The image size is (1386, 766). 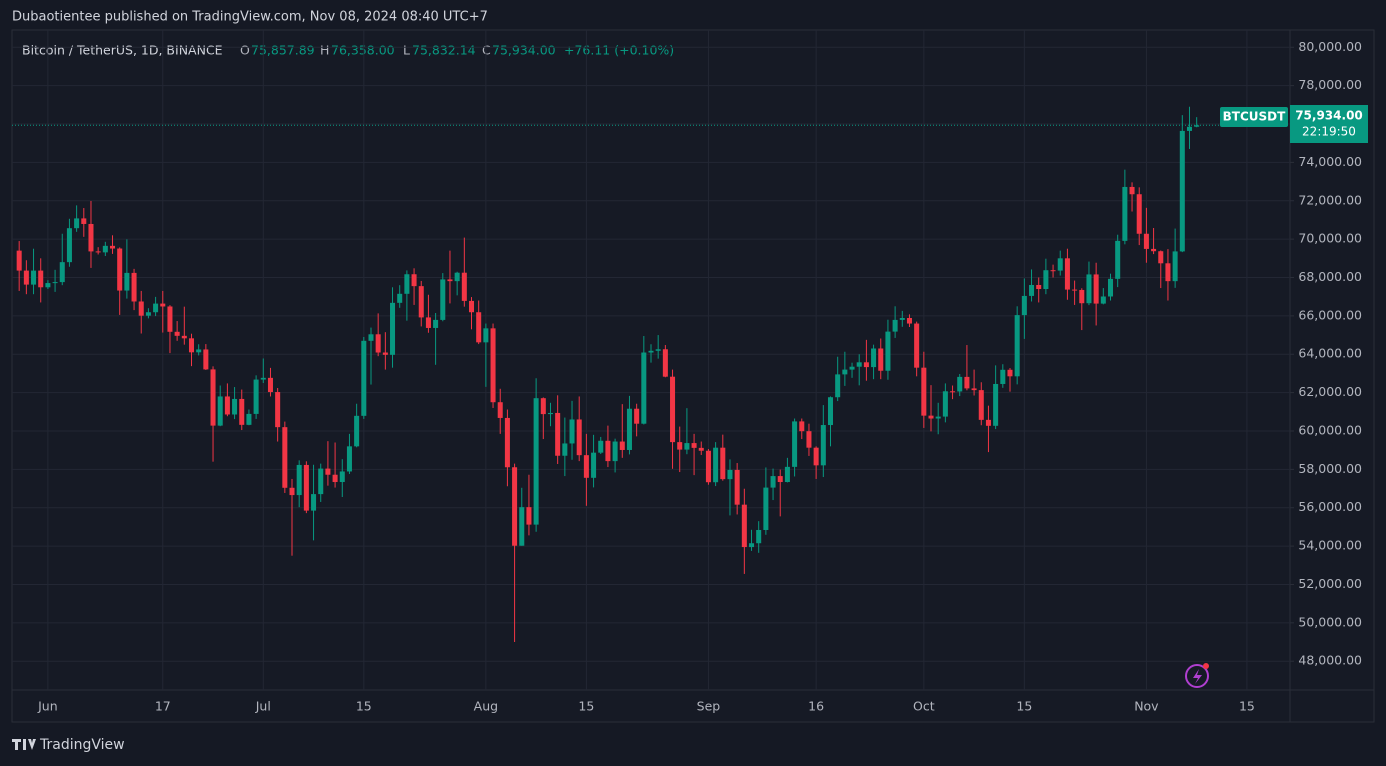 I want to click on y-tick-label: 74,000.00, so click(x=1330, y=161).